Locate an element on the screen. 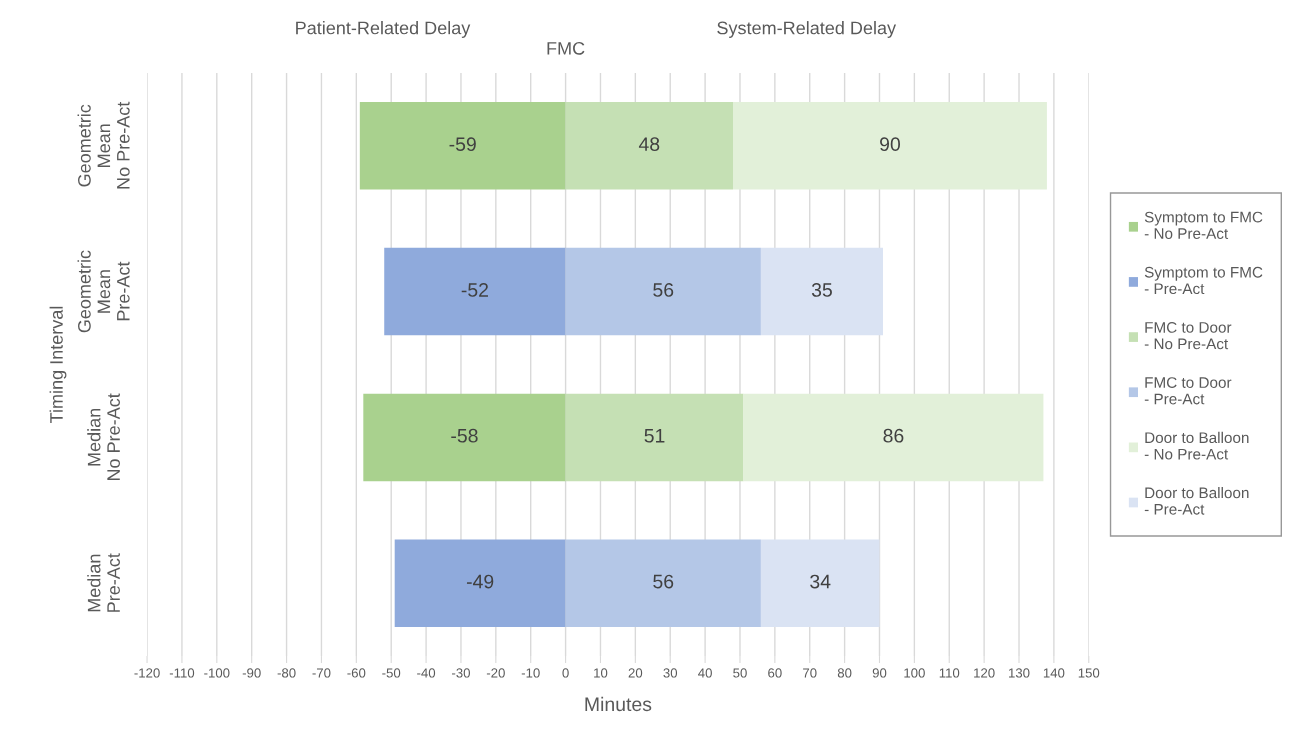  legend-label: FMC to Door - No Pre-Act is located at coordinates (1188, 335).